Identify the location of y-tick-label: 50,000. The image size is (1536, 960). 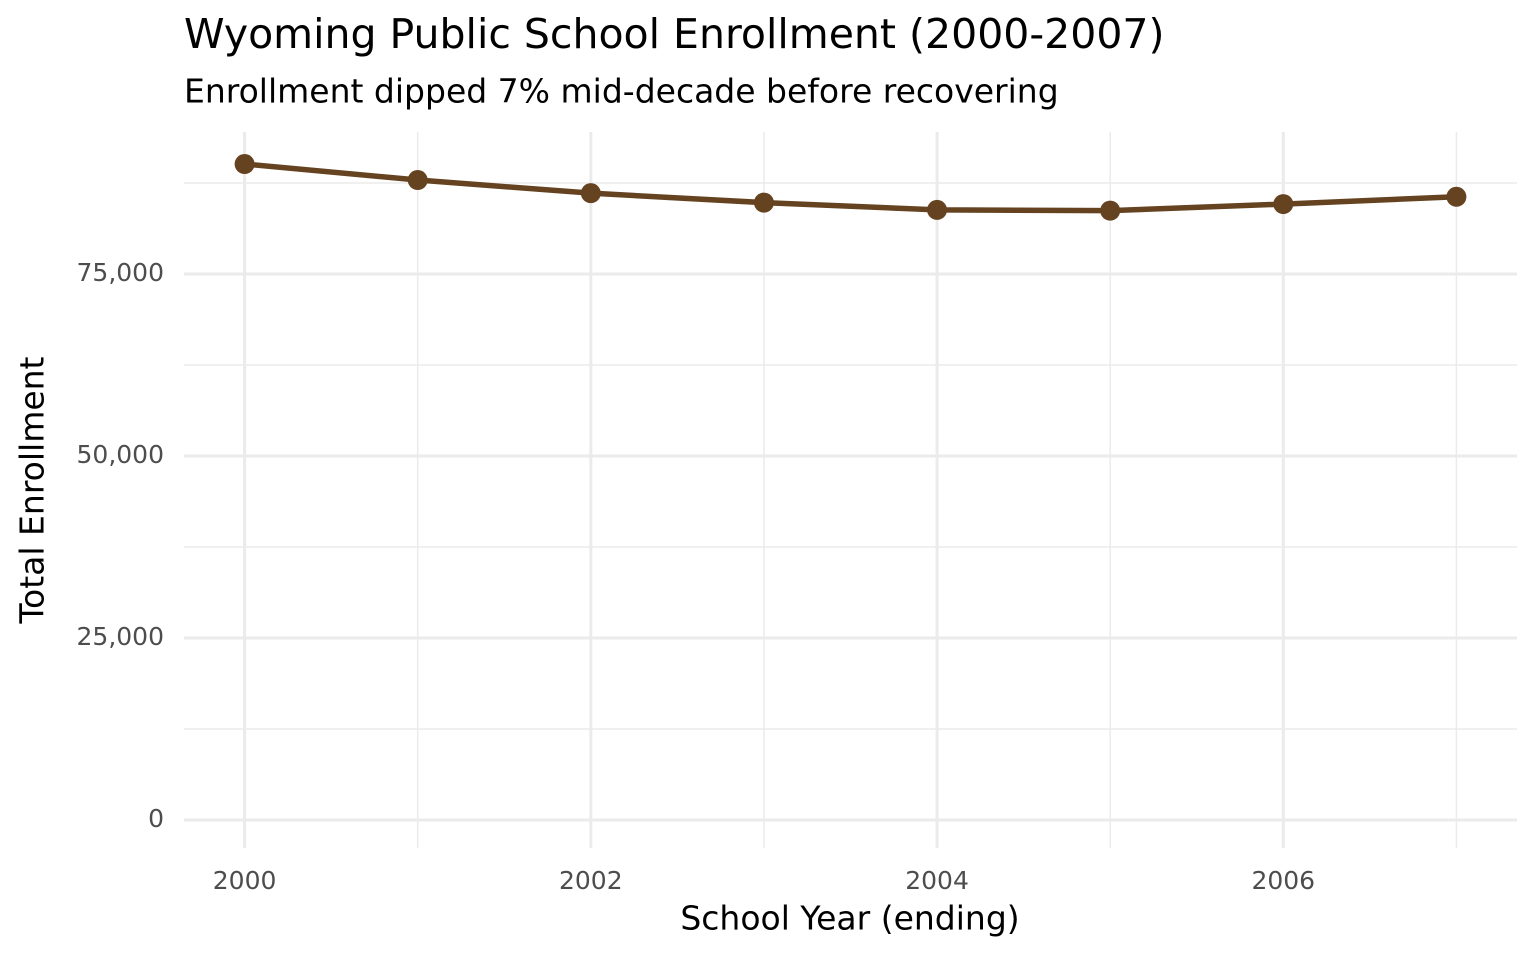
(120, 454).